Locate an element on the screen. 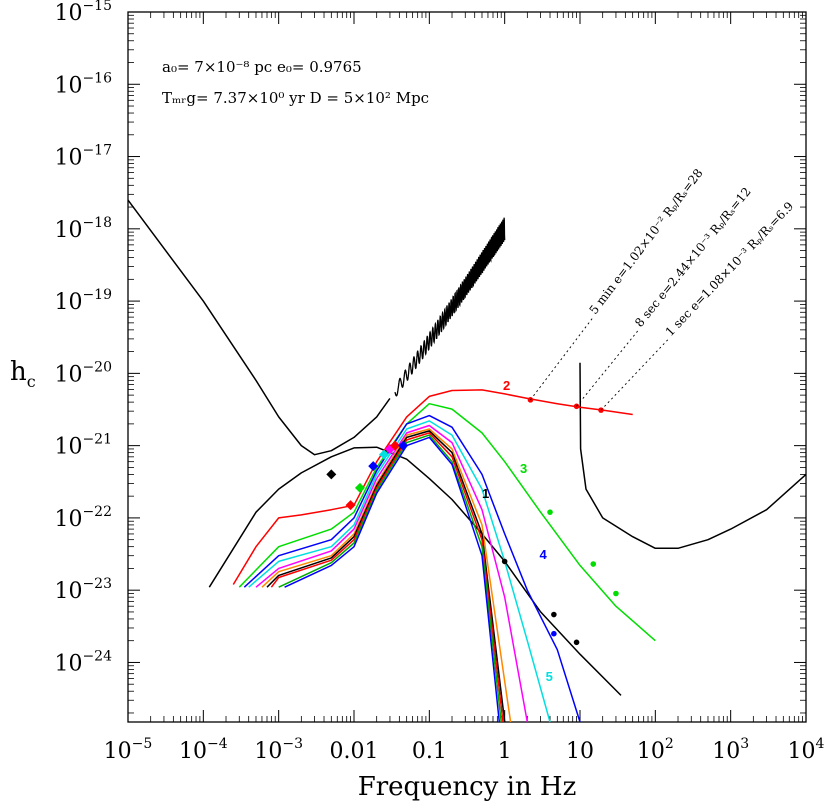 The width and height of the screenshot is (830, 804). param-line-1: a₀= 7×10⁻⁸ pc e₀= 0.9765 is located at coordinates (262, 67).